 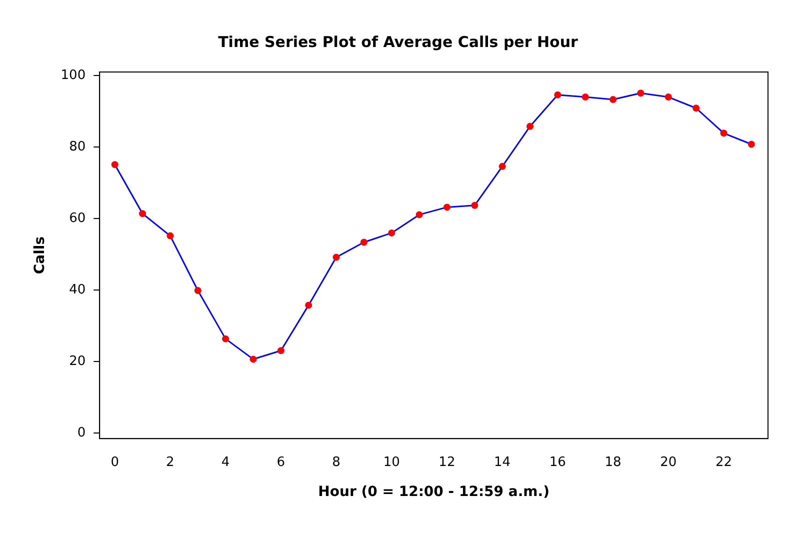 I want to click on x-tick-label: 22, so click(x=723, y=462).